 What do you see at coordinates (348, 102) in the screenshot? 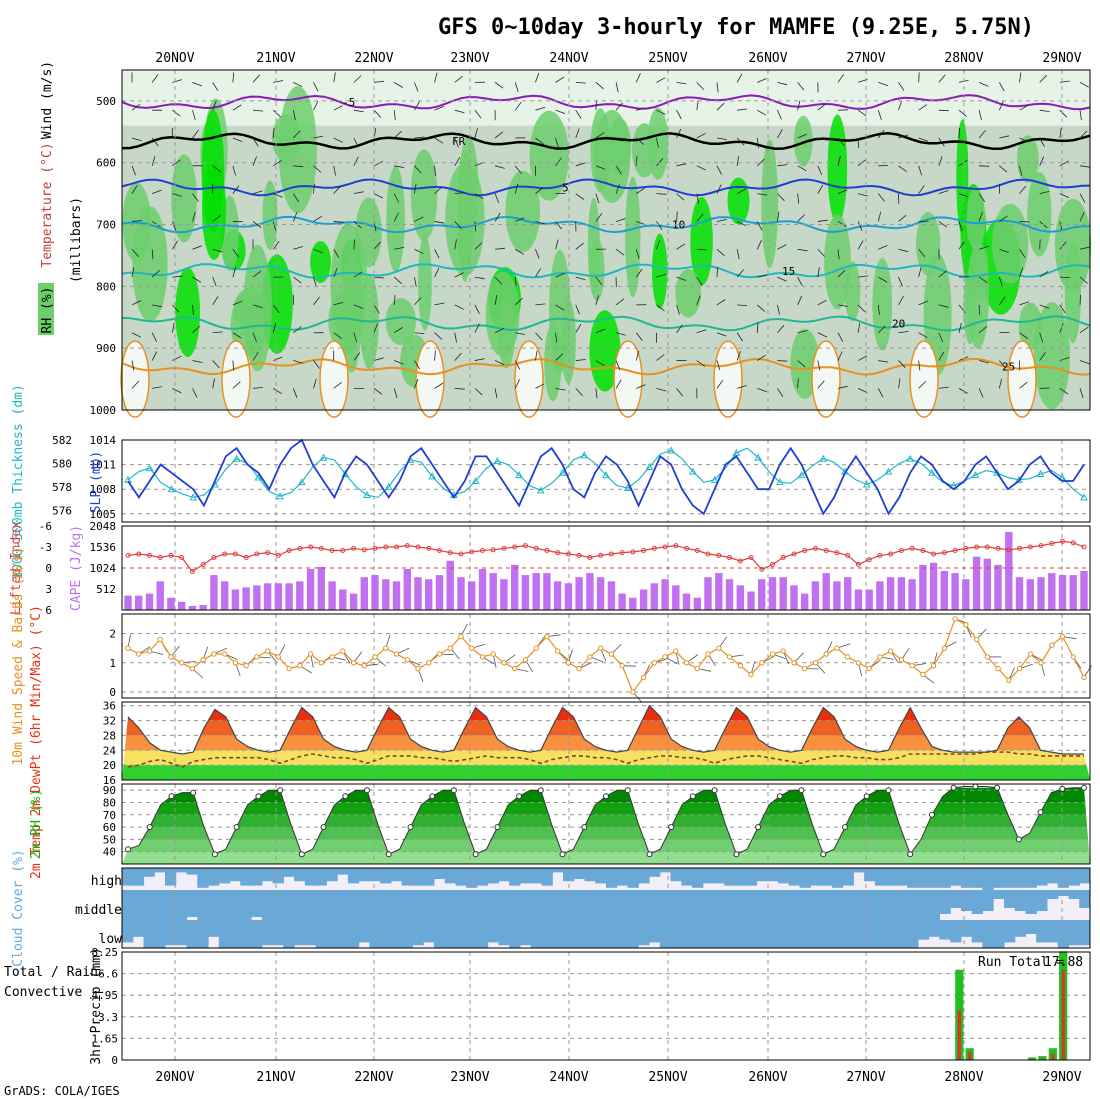
I see `isotherm-label: -5` at bounding box center [348, 102].